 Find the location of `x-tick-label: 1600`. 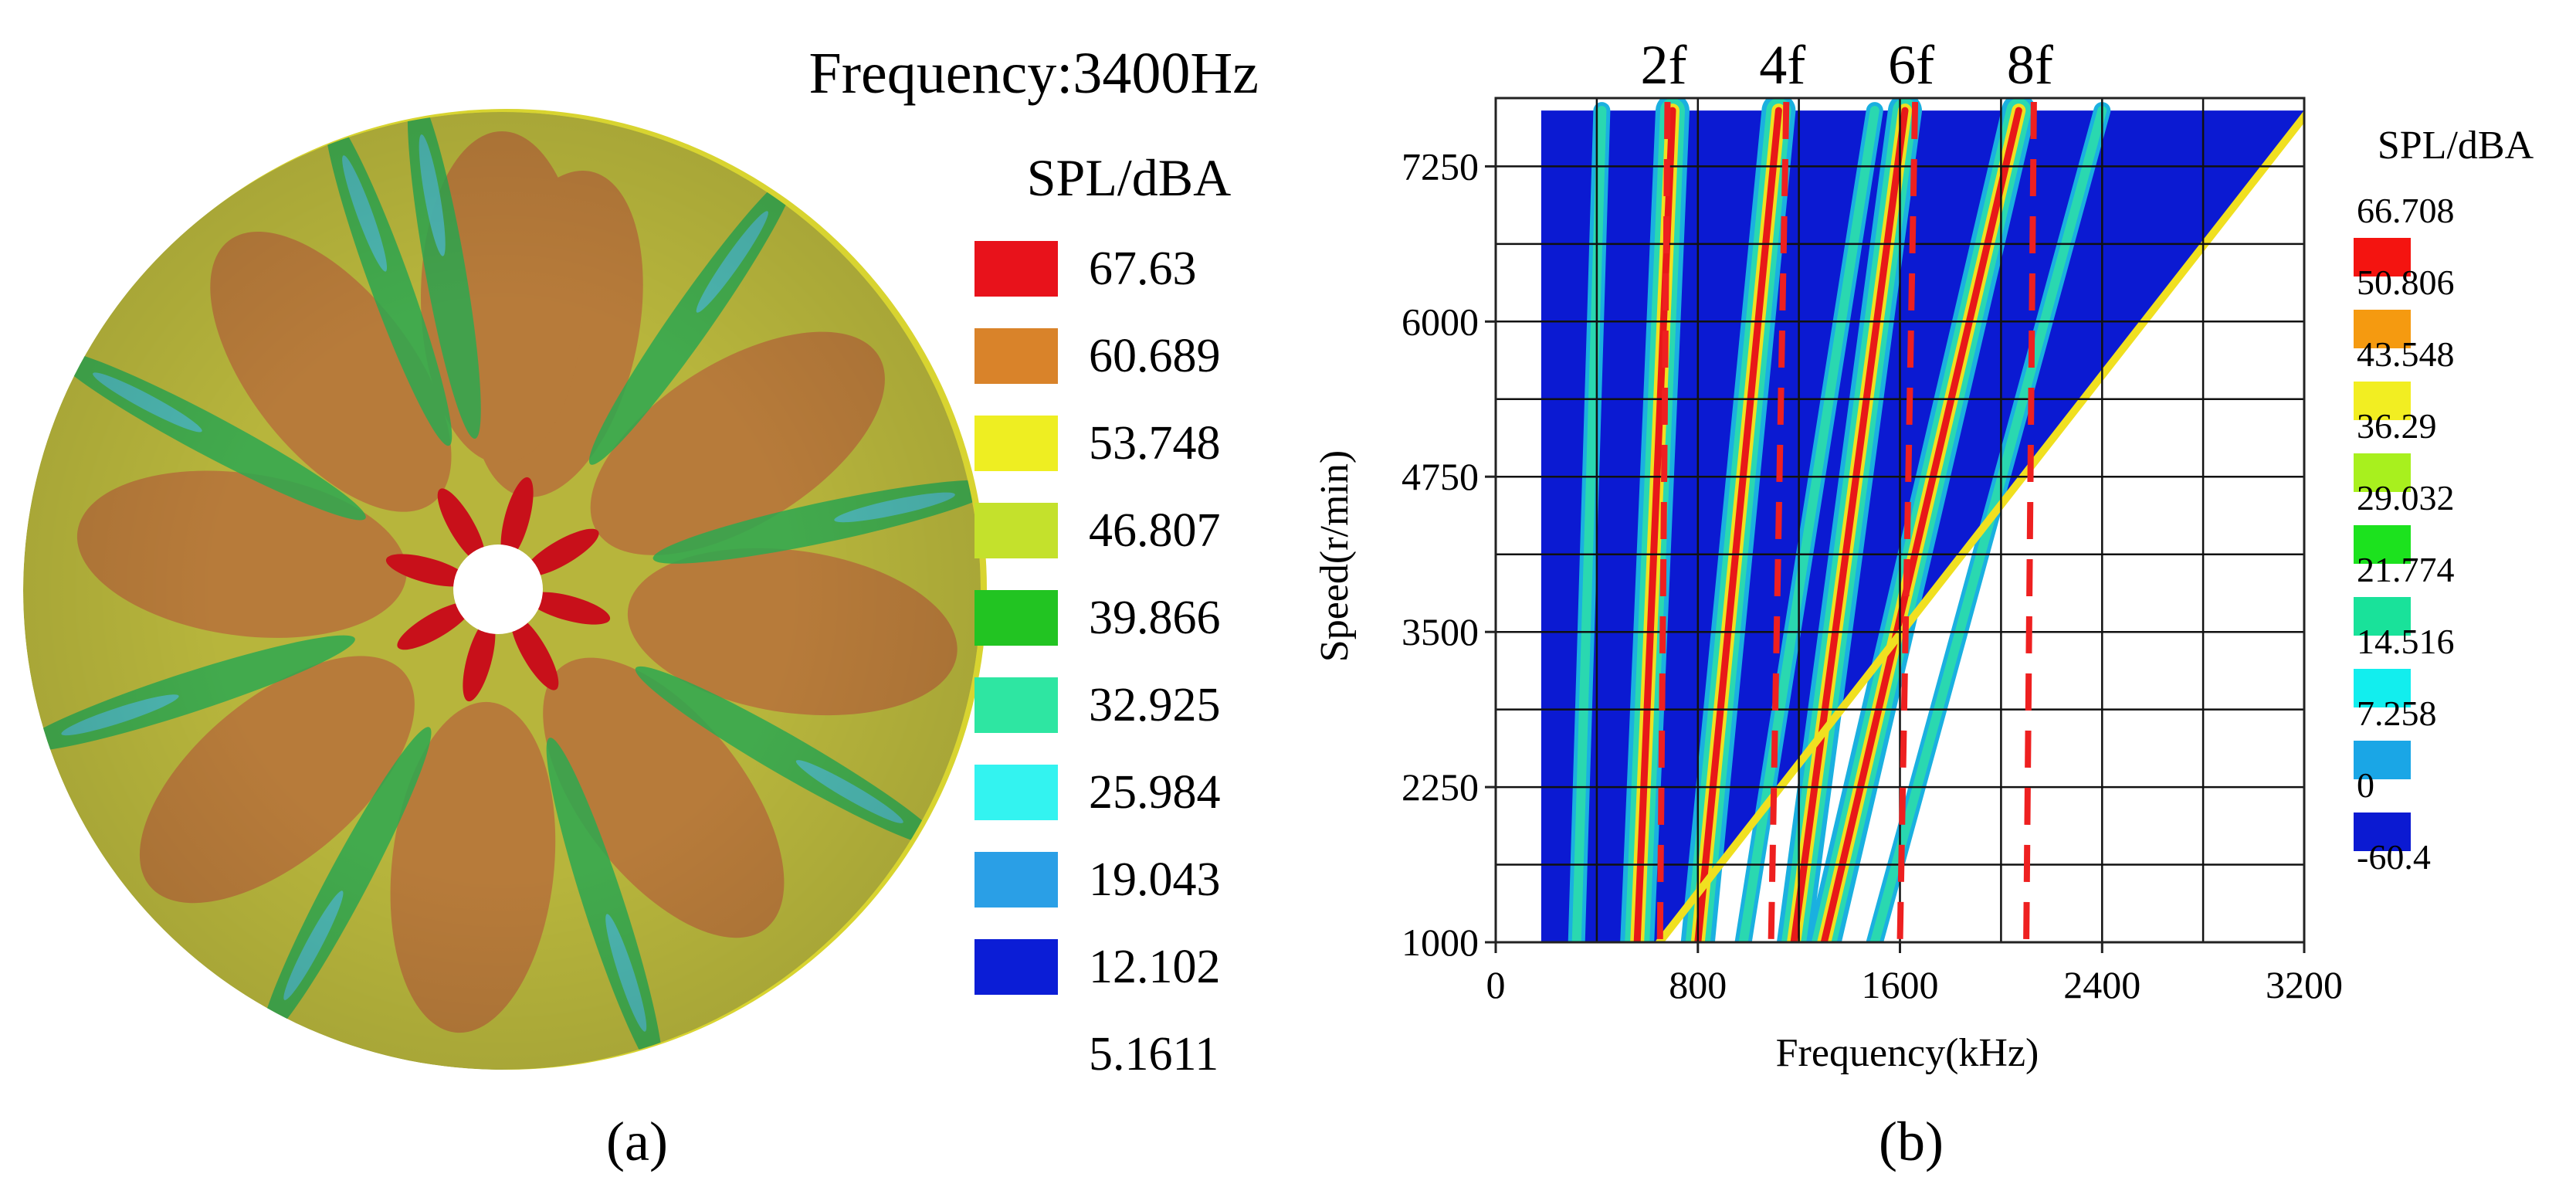

x-tick-label: 1600 is located at coordinates (1900, 984).